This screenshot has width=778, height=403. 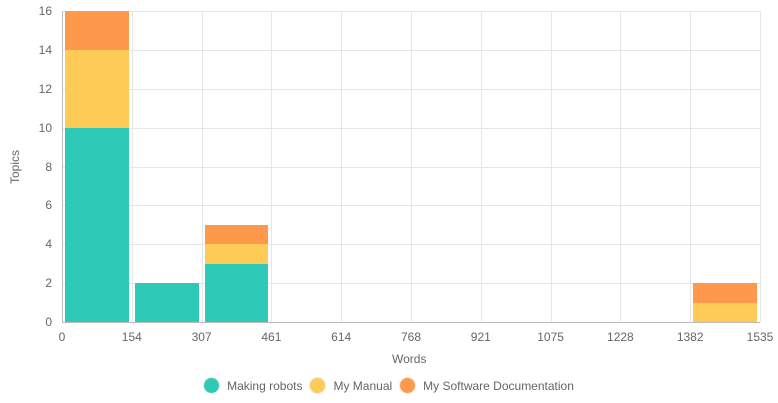 What do you see at coordinates (271, 337) in the screenshot?
I see `x-tick-label: 461` at bounding box center [271, 337].